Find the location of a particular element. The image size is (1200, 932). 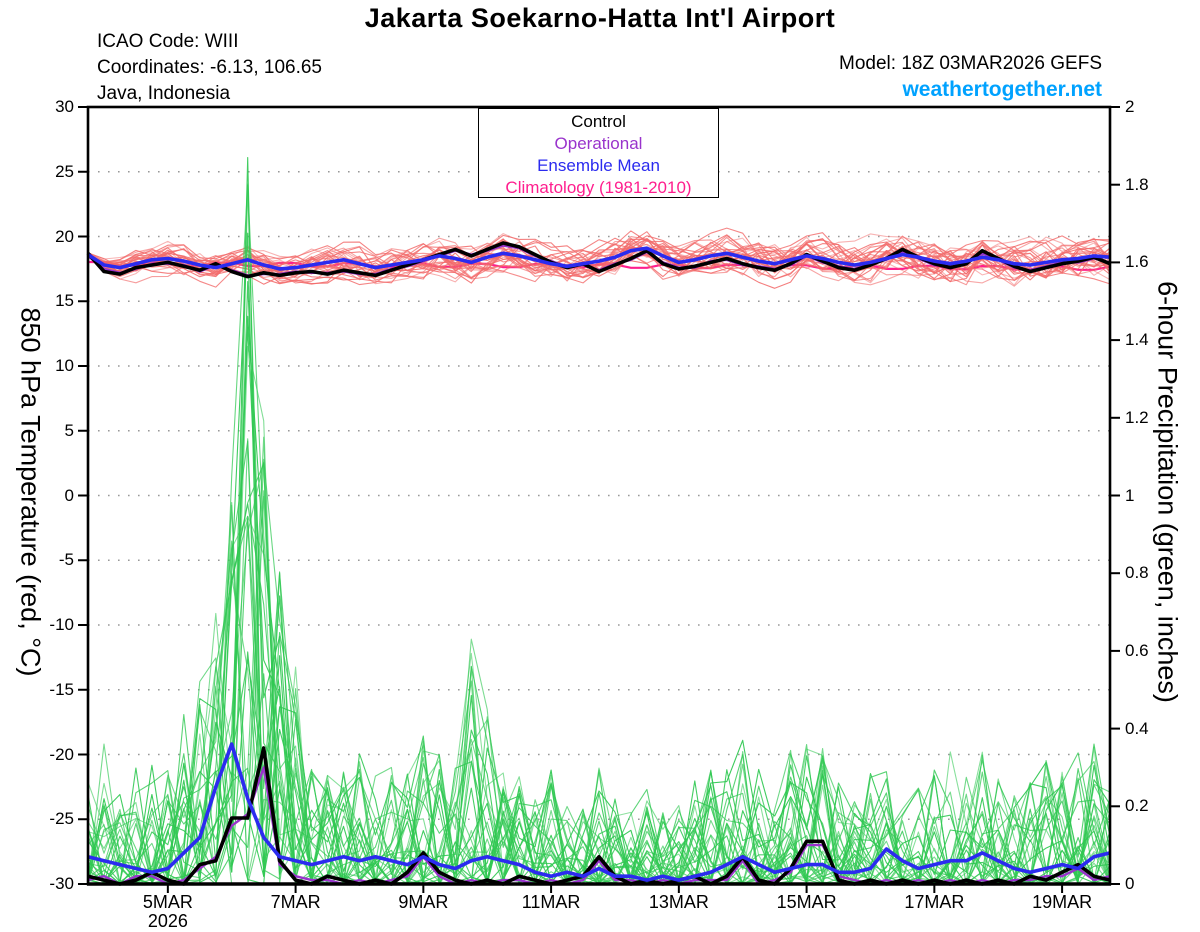

y-axis-label-right: 6-hour Precipitation (green, inches) is located at coordinates (1167, 492).